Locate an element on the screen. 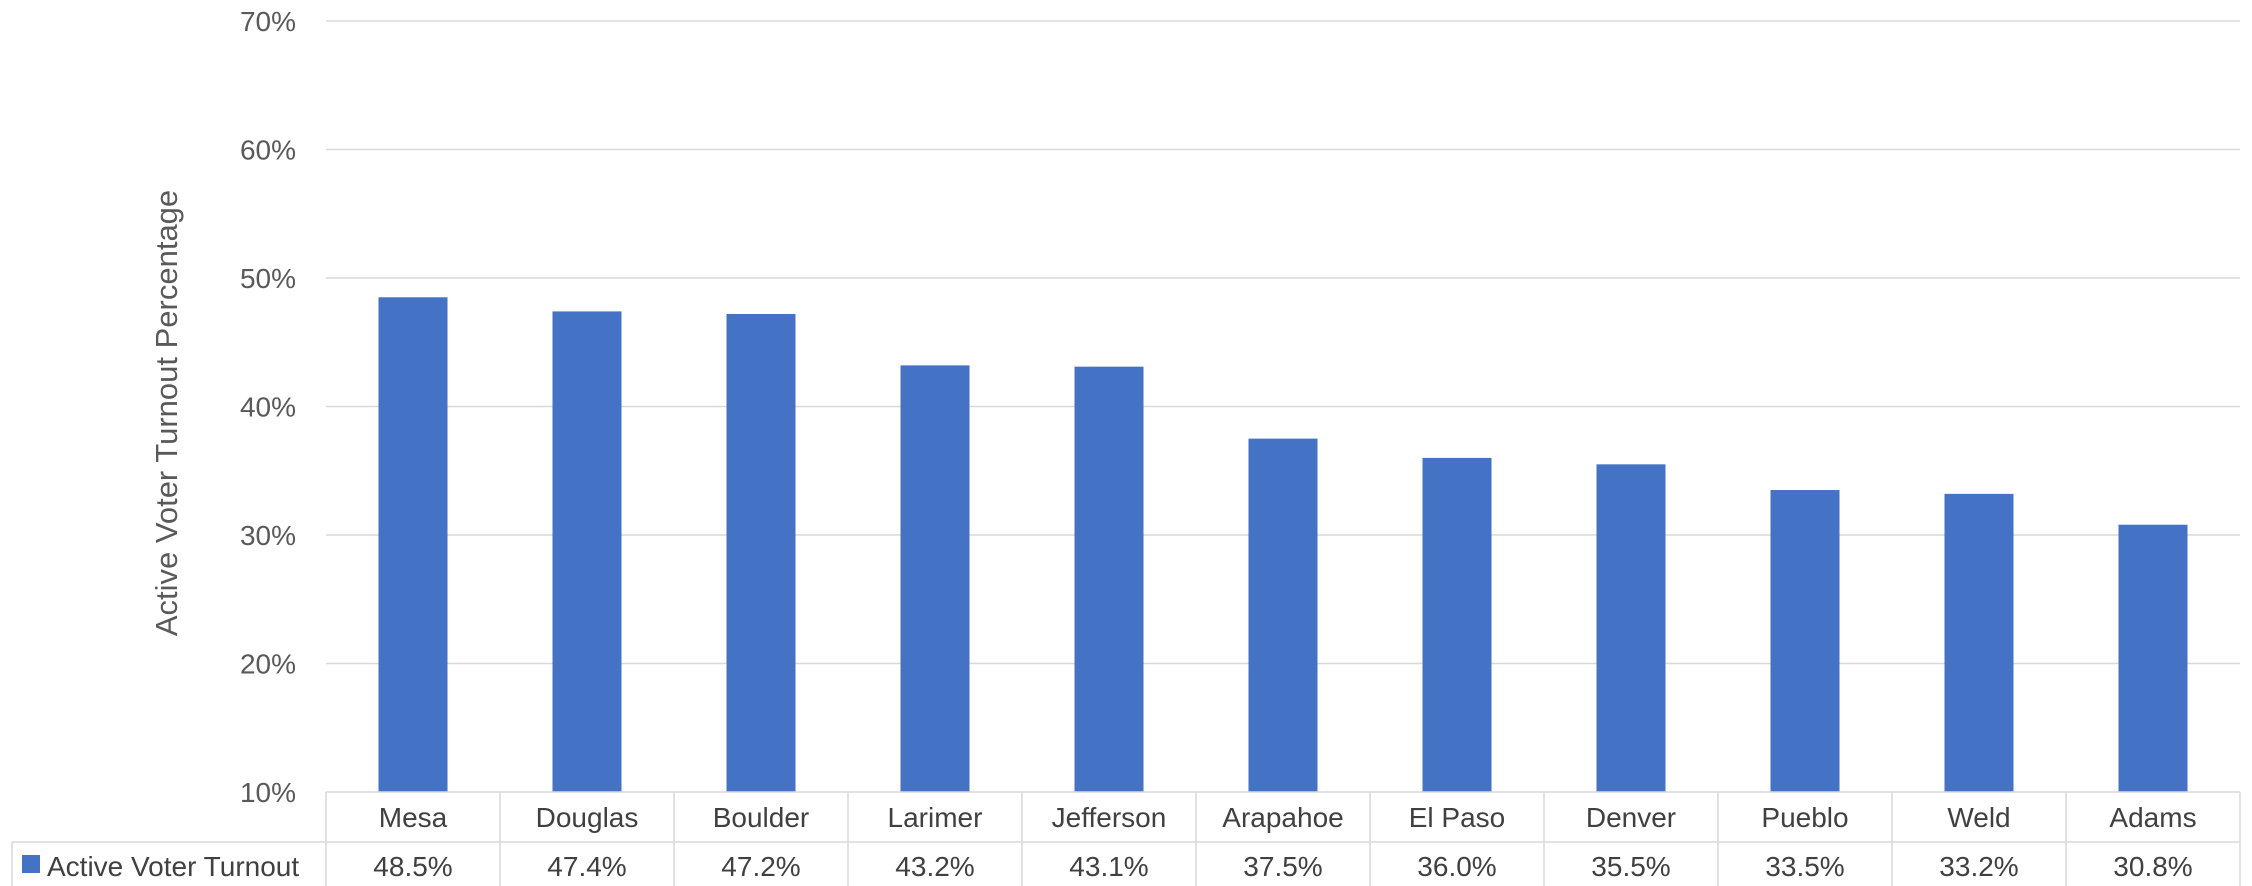  bar-boulder is located at coordinates (761, 552).